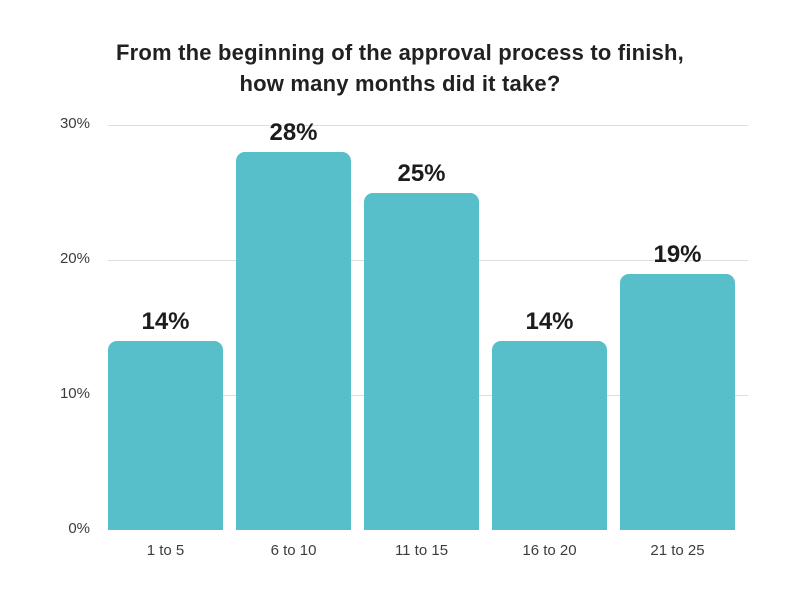  I want to click on gridline, so click(428, 125).